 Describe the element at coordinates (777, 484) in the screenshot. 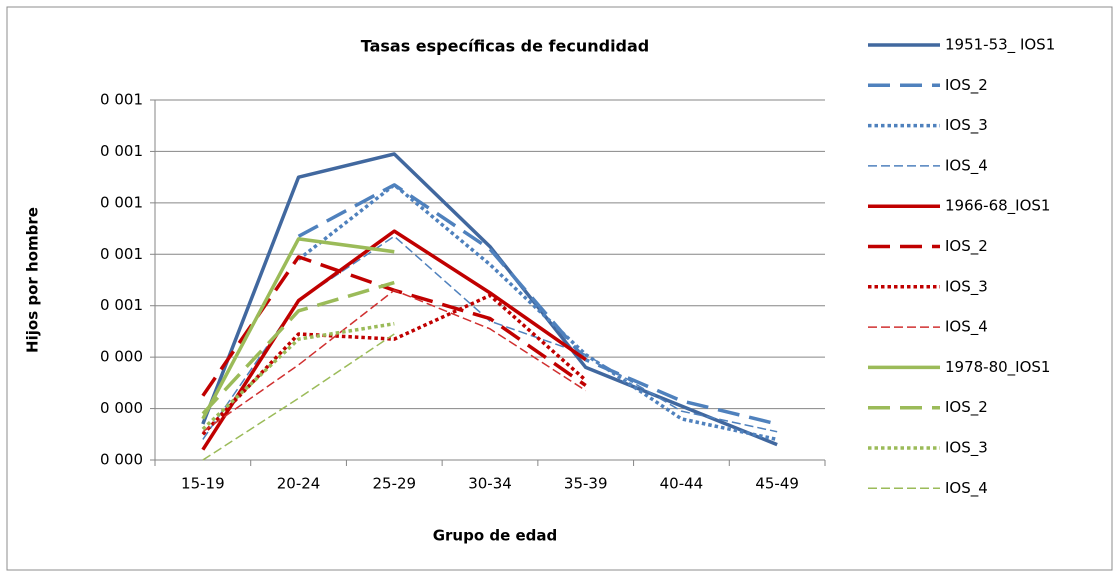

I see `x-tick-label: 45-49` at that location.